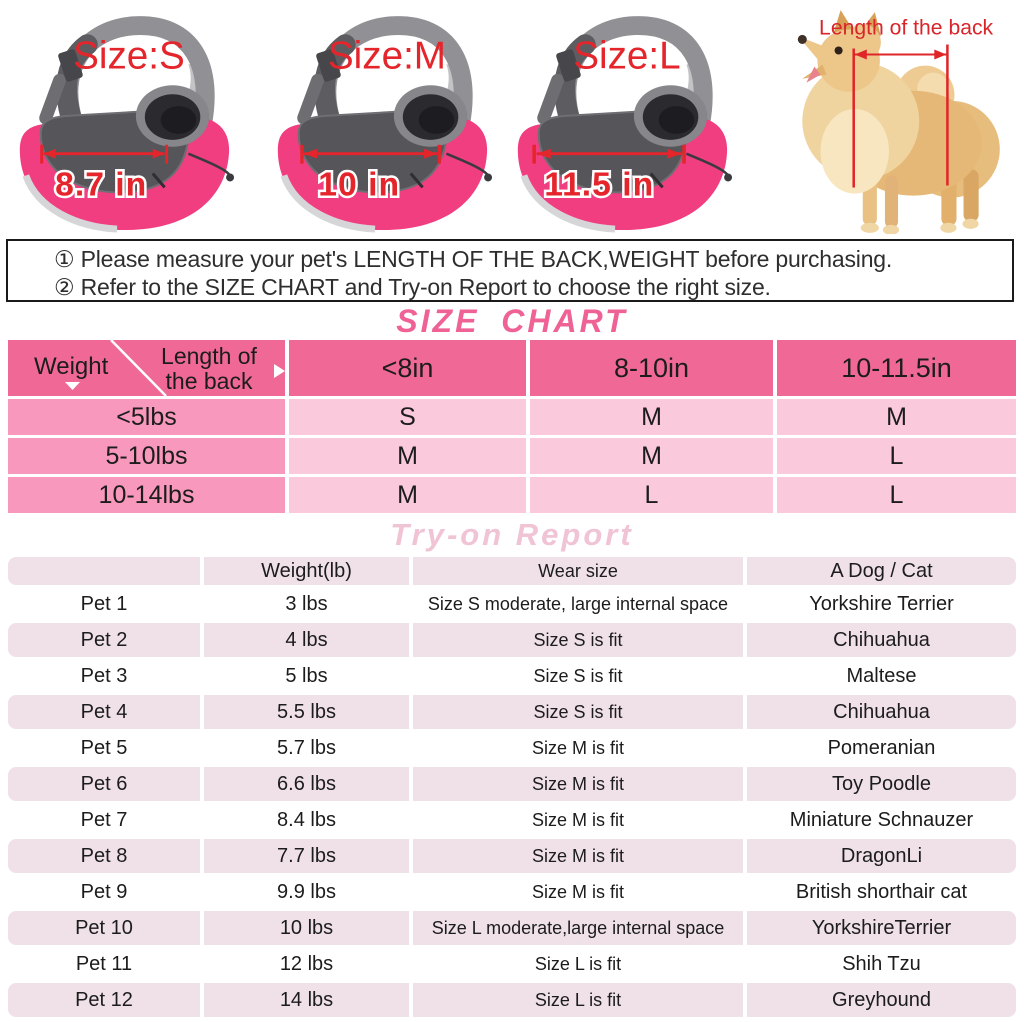  Describe the element at coordinates (146, 495) in the screenshot. I see `size-chart-row-header: 10-14lbs` at that location.